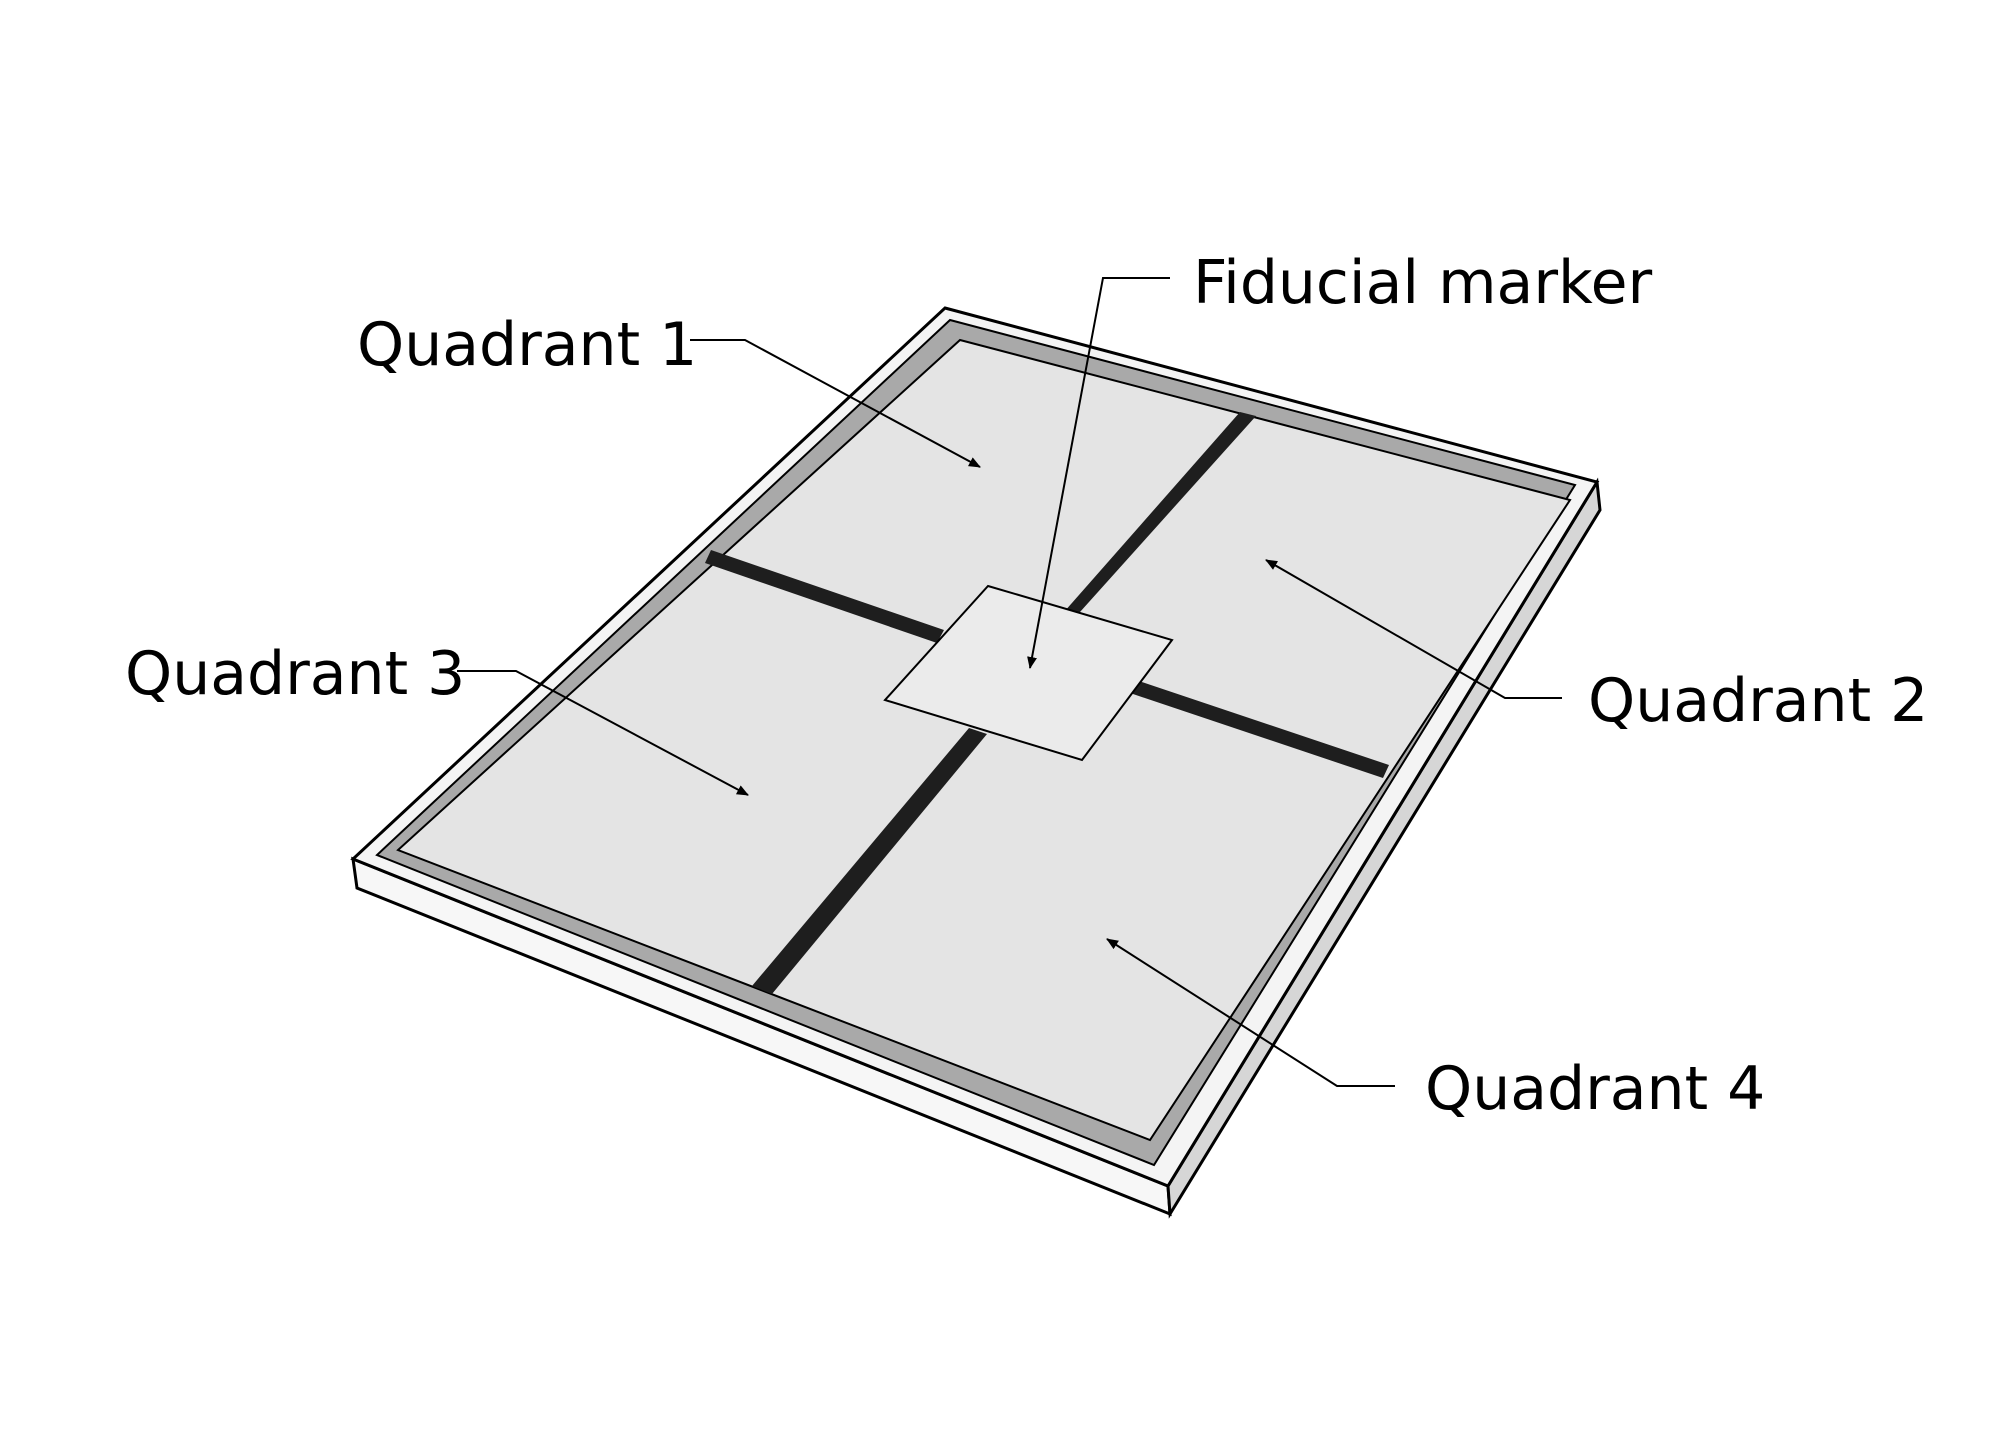 Image resolution: width=2012 pixels, height=1438 pixels. Describe the element at coordinates (527, 345) in the screenshot. I see `label-quadrant-1: Quadrant 1` at that location.